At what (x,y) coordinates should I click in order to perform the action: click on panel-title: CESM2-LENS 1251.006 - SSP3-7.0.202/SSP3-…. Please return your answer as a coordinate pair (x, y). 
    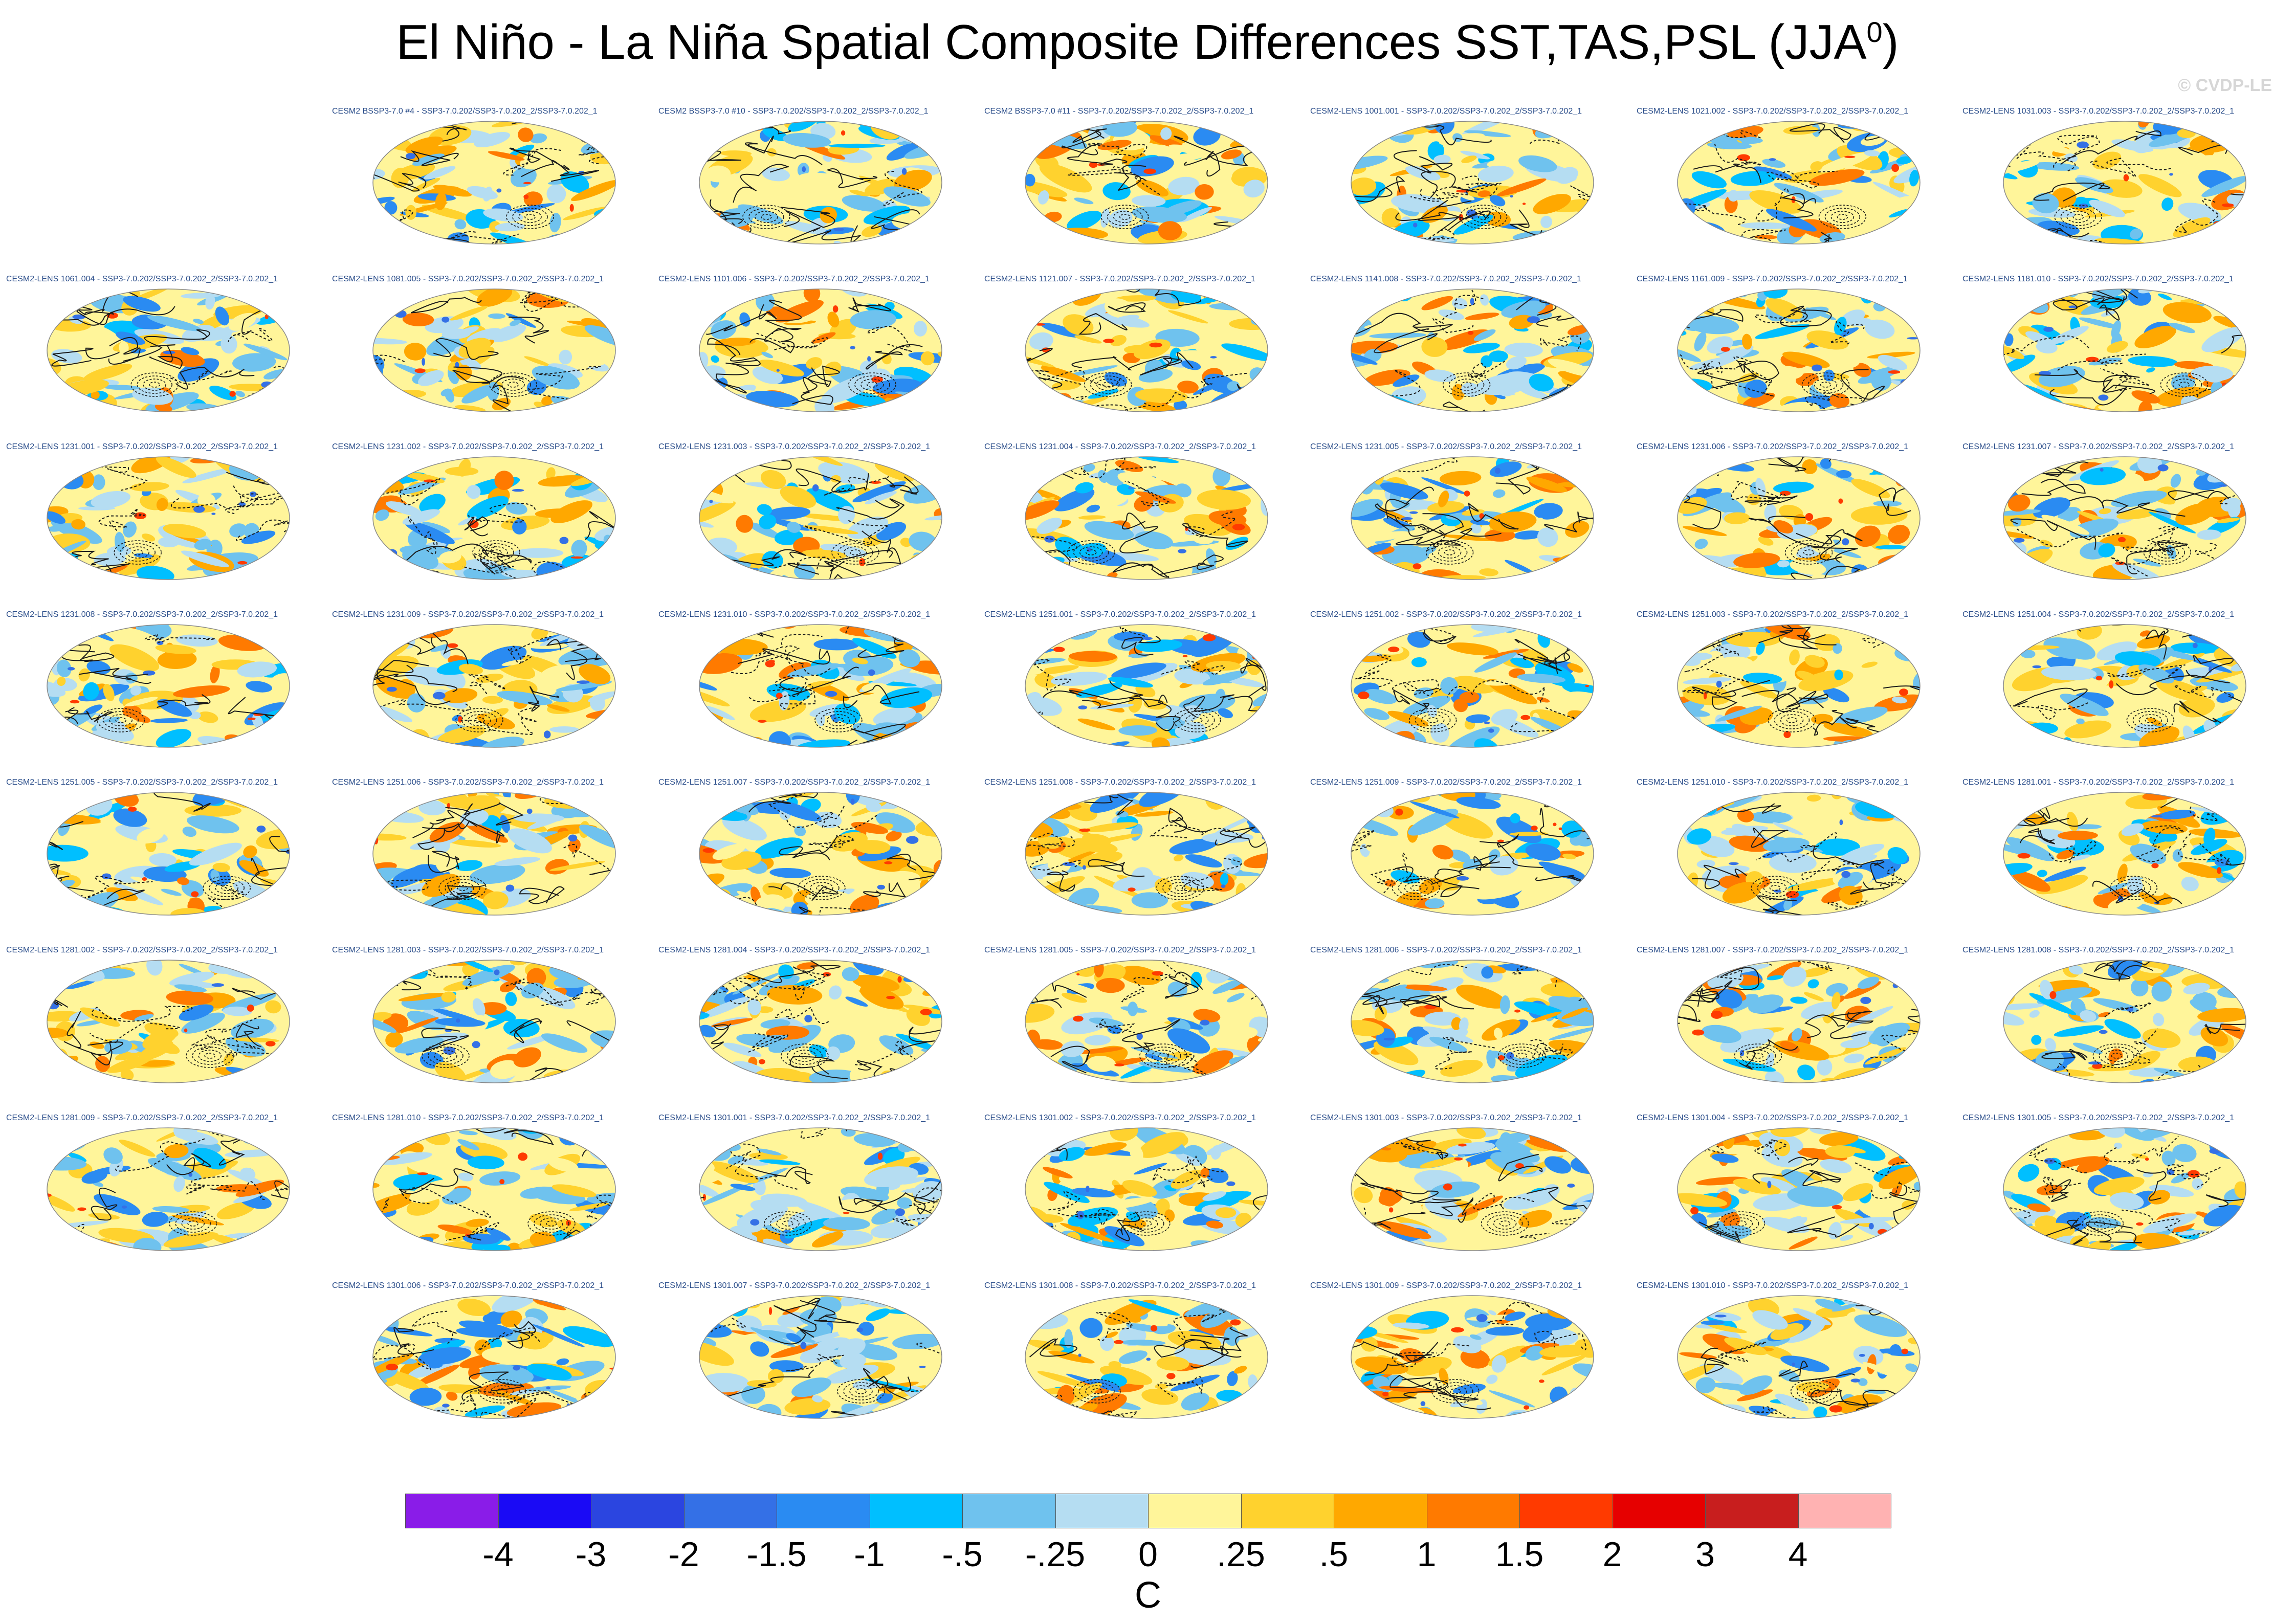
    Looking at the image, I should click on (468, 782).